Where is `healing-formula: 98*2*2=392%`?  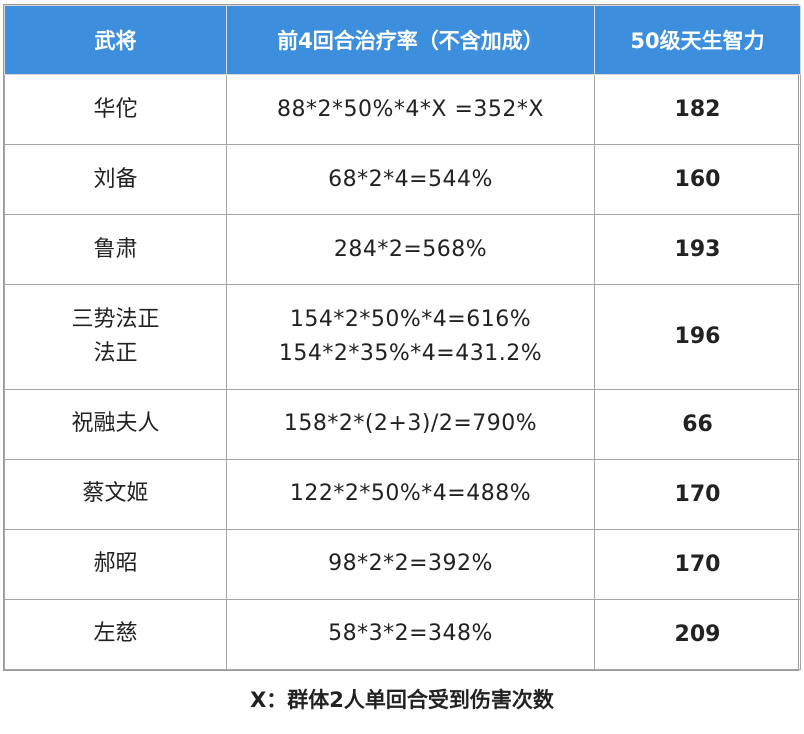 healing-formula: 98*2*2=392% is located at coordinates (410, 564).